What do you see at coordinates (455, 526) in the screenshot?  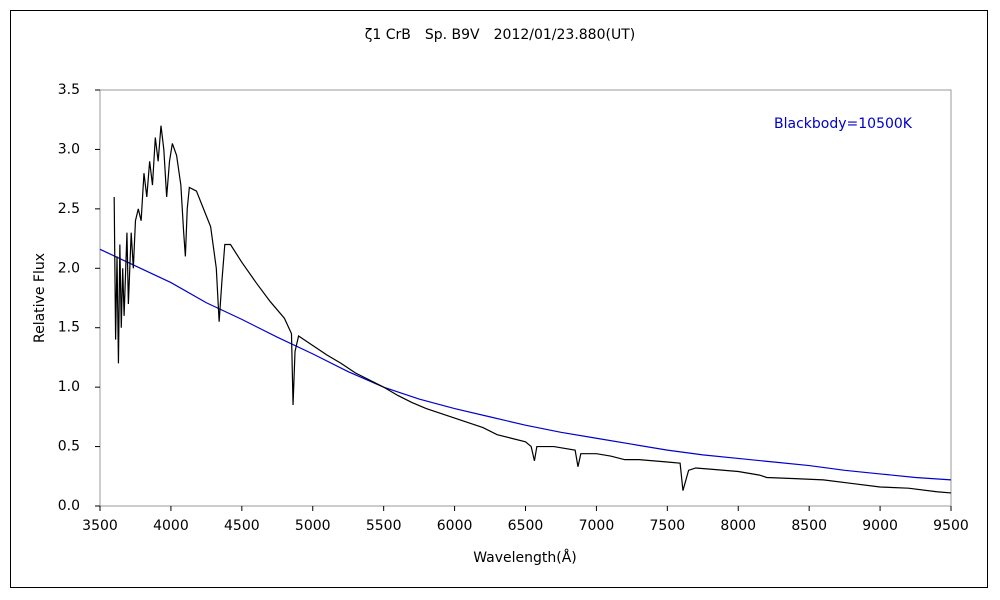 I see `x-tick-label: 6000` at bounding box center [455, 526].